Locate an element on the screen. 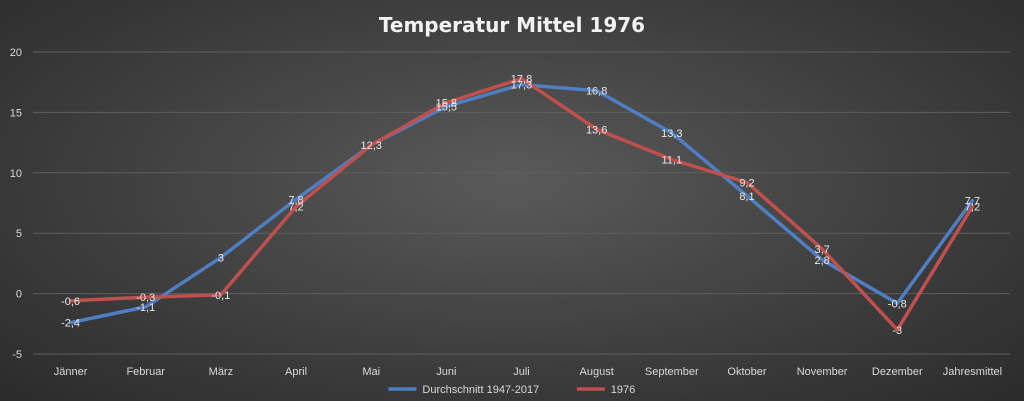  data-label: 15,5 is located at coordinates (446, 107).